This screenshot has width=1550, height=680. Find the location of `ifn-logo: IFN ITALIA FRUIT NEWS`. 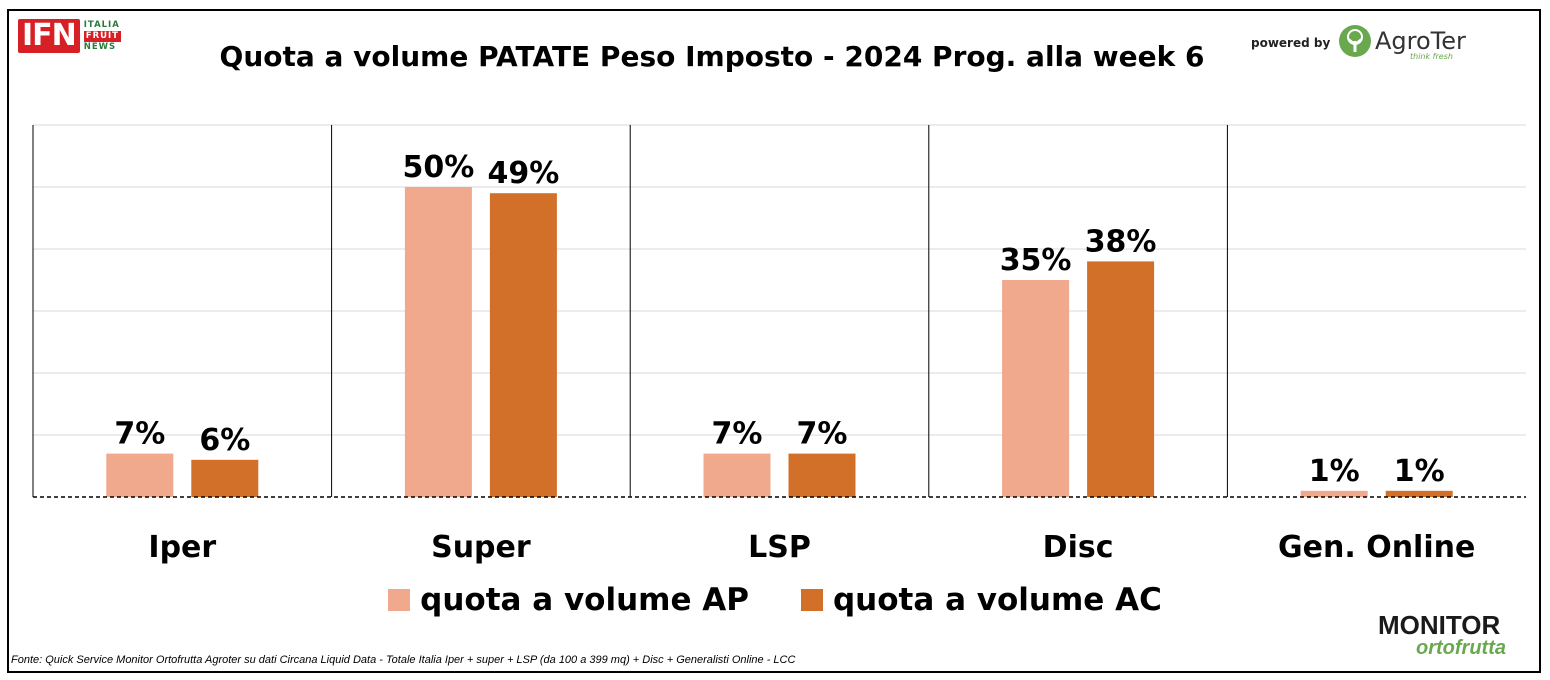

ifn-logo: IFN ITALIA FRUIT NEWS is located at coordinates (69, 36).